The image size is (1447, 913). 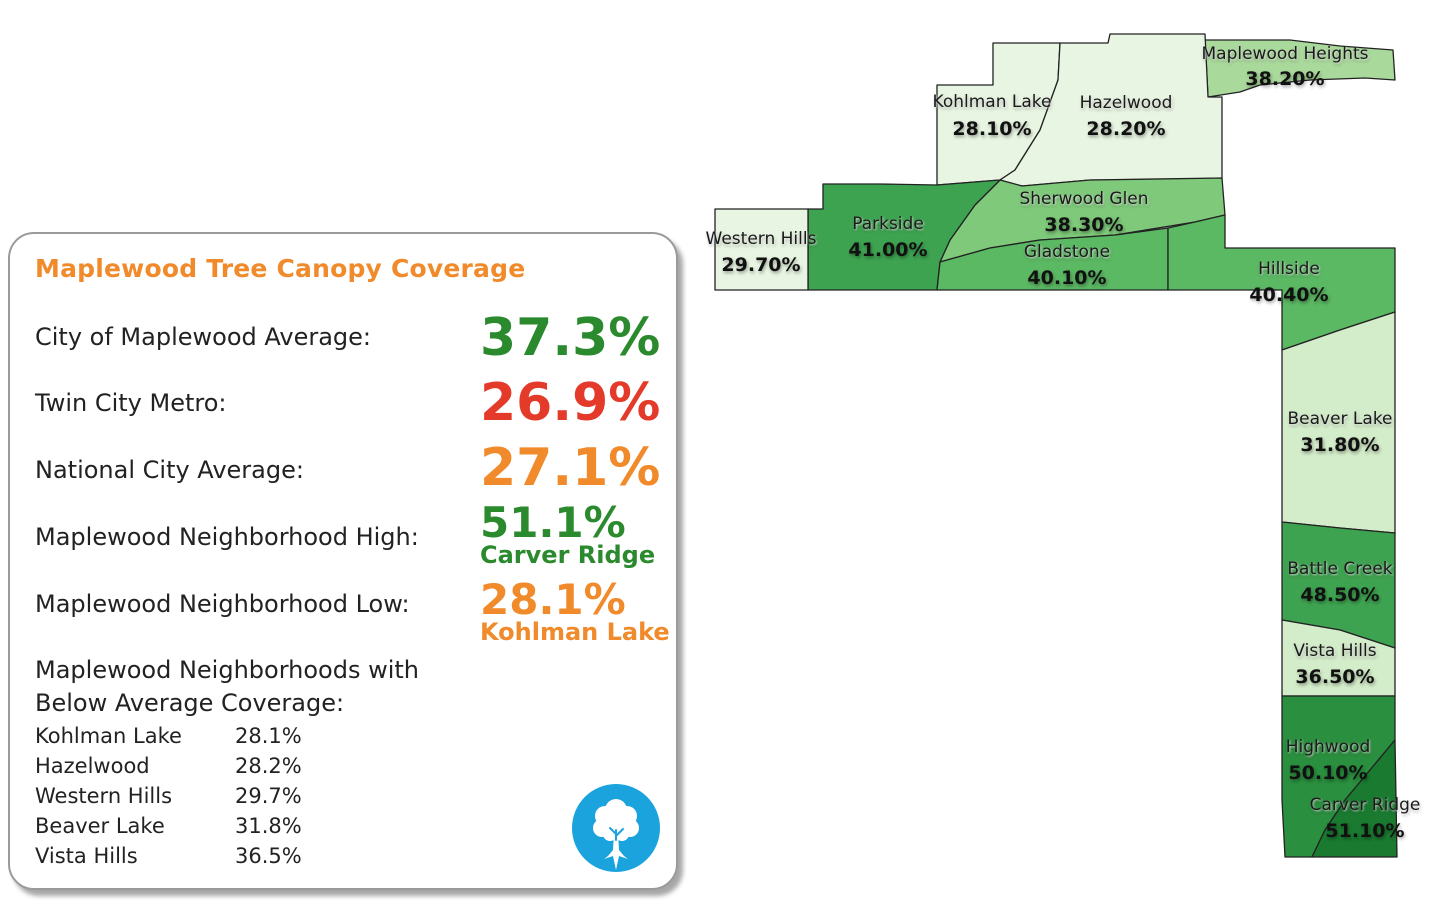 I want to click on list-item-pct: 28.1%, so click(x=268, y=736).